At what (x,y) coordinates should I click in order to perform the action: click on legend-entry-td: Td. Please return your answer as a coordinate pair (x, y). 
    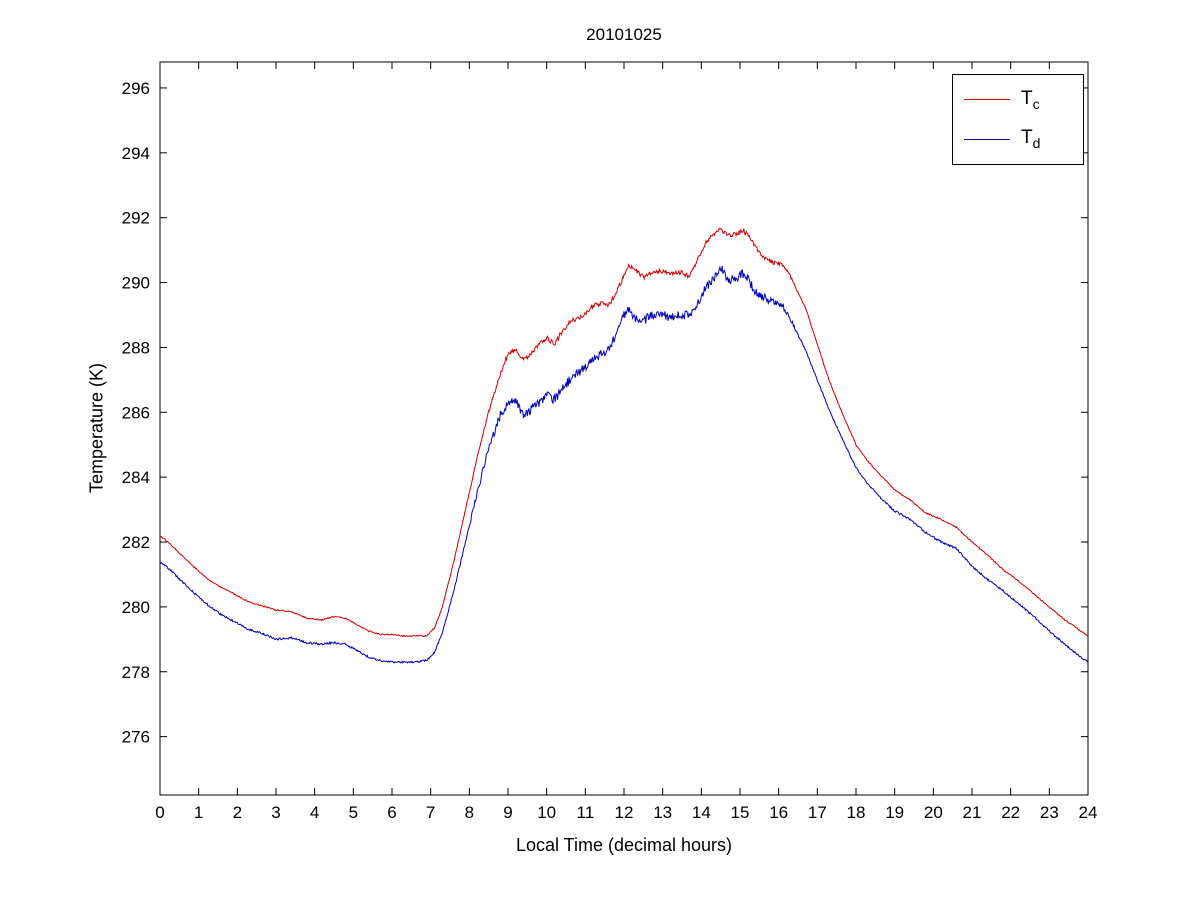
    Looking at the image, I should click on (1018, 139).